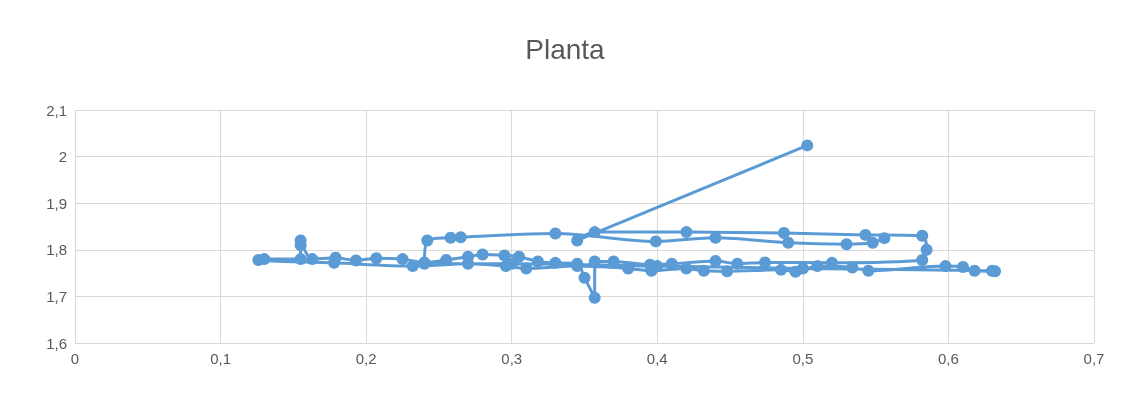  Describe the element at coordinates (565, 49) in the screenshot. I see `chart-title: Planta` at that location.